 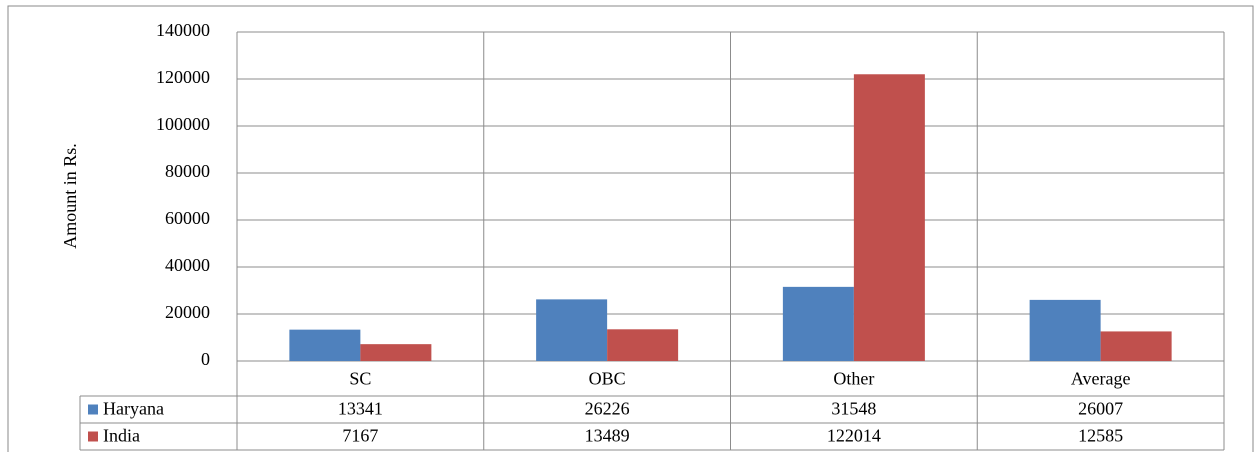 What do you see at coordinates (205, 359) in the screenshot?
I see `y-tick-label: 0` at bounding box center [205, 359].